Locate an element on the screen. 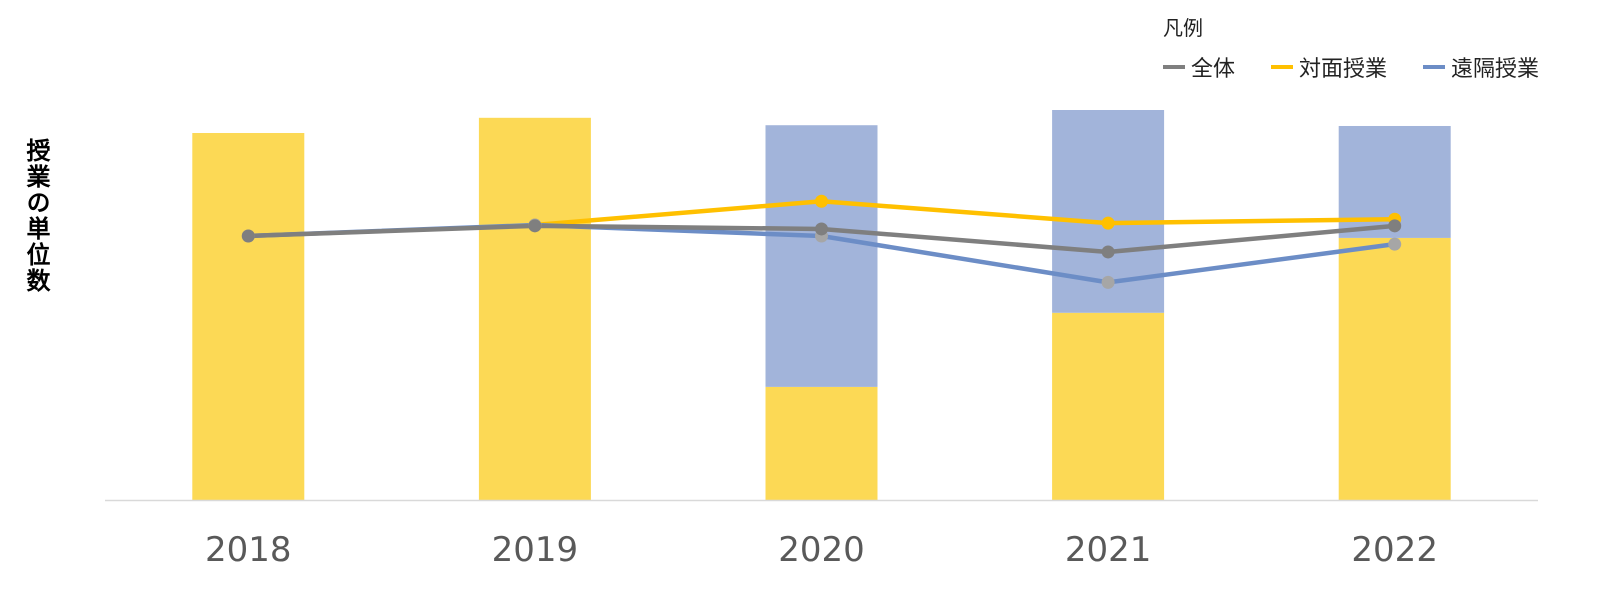 This screenshot has width=1600, height=589. bar-face_to_face-2020 is located at coordinates (821, 443).